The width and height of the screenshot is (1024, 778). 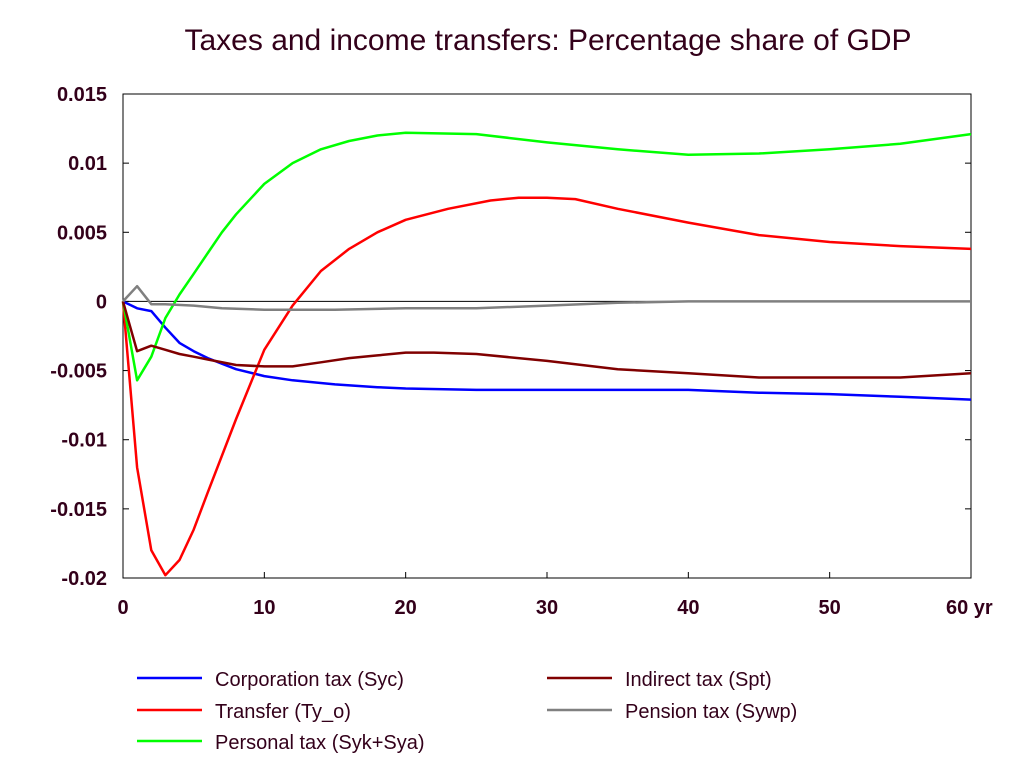 What do you see at coordinates (78, 372) in the screenshot?
I see `y-tick-label: -0.005` at bounding box center [78, 372].